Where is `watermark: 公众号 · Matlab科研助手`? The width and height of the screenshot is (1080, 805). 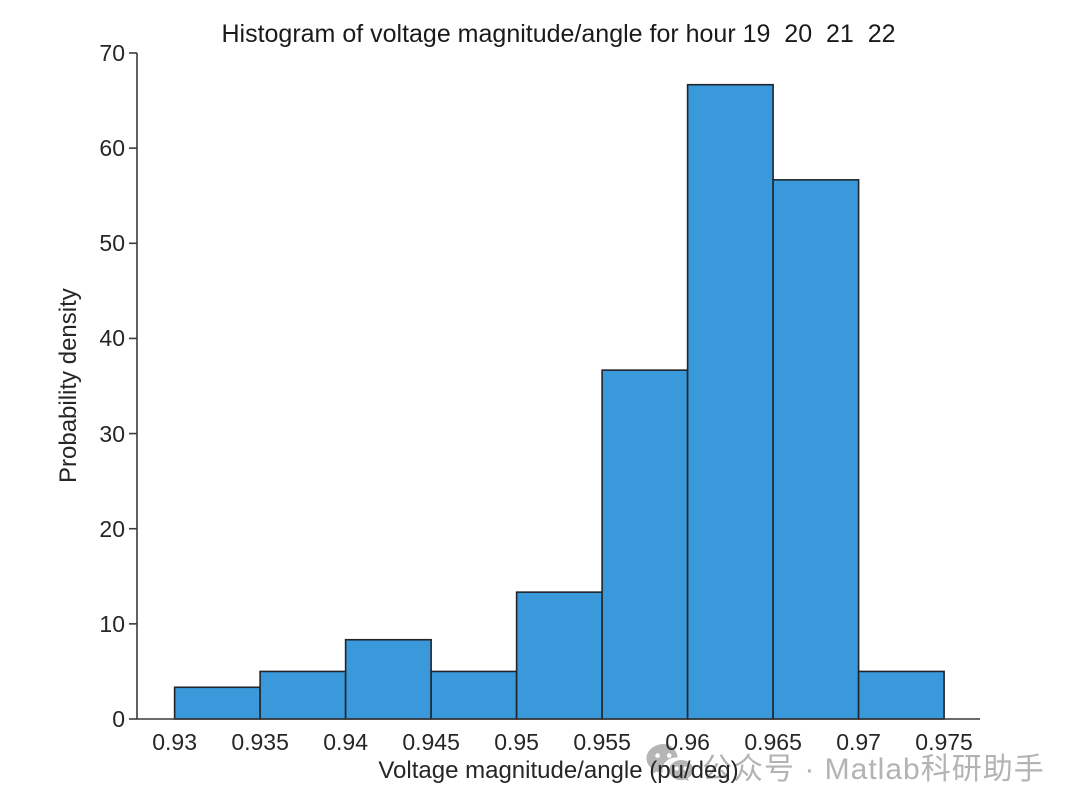 watermark: 公众号 · Matlab科研助手 is located at coordinates (844, 766).